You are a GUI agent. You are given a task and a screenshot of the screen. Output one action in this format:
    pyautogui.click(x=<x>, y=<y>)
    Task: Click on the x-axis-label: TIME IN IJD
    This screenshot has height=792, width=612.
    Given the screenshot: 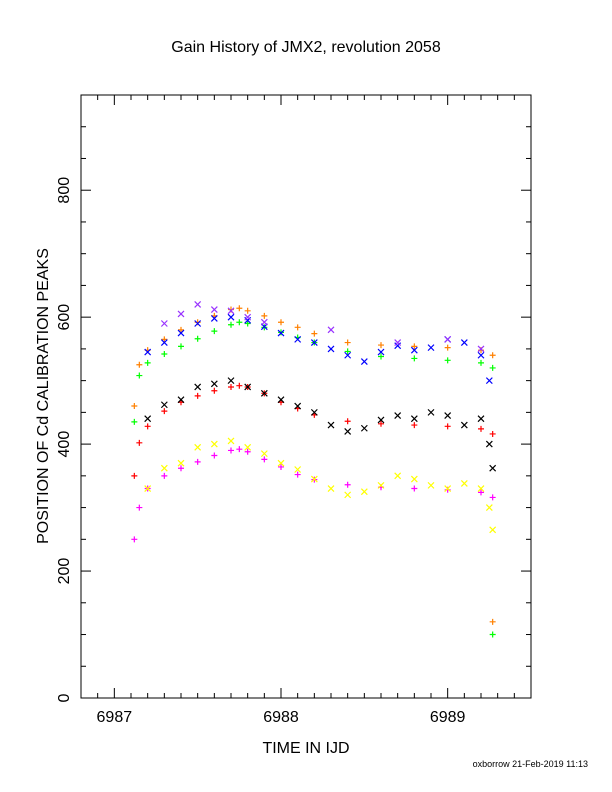 What is the action you would take?
    pyautogui.click(x=305, y=748)
    